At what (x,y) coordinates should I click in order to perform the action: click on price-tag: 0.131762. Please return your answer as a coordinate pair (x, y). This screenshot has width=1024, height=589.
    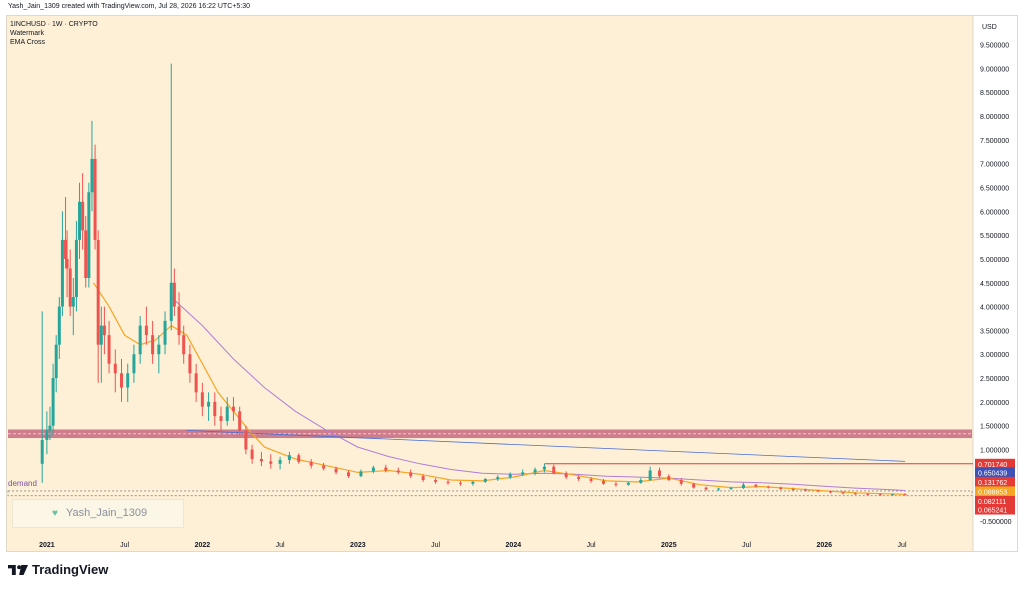
    Looking at the image, I should click on (995, 481).